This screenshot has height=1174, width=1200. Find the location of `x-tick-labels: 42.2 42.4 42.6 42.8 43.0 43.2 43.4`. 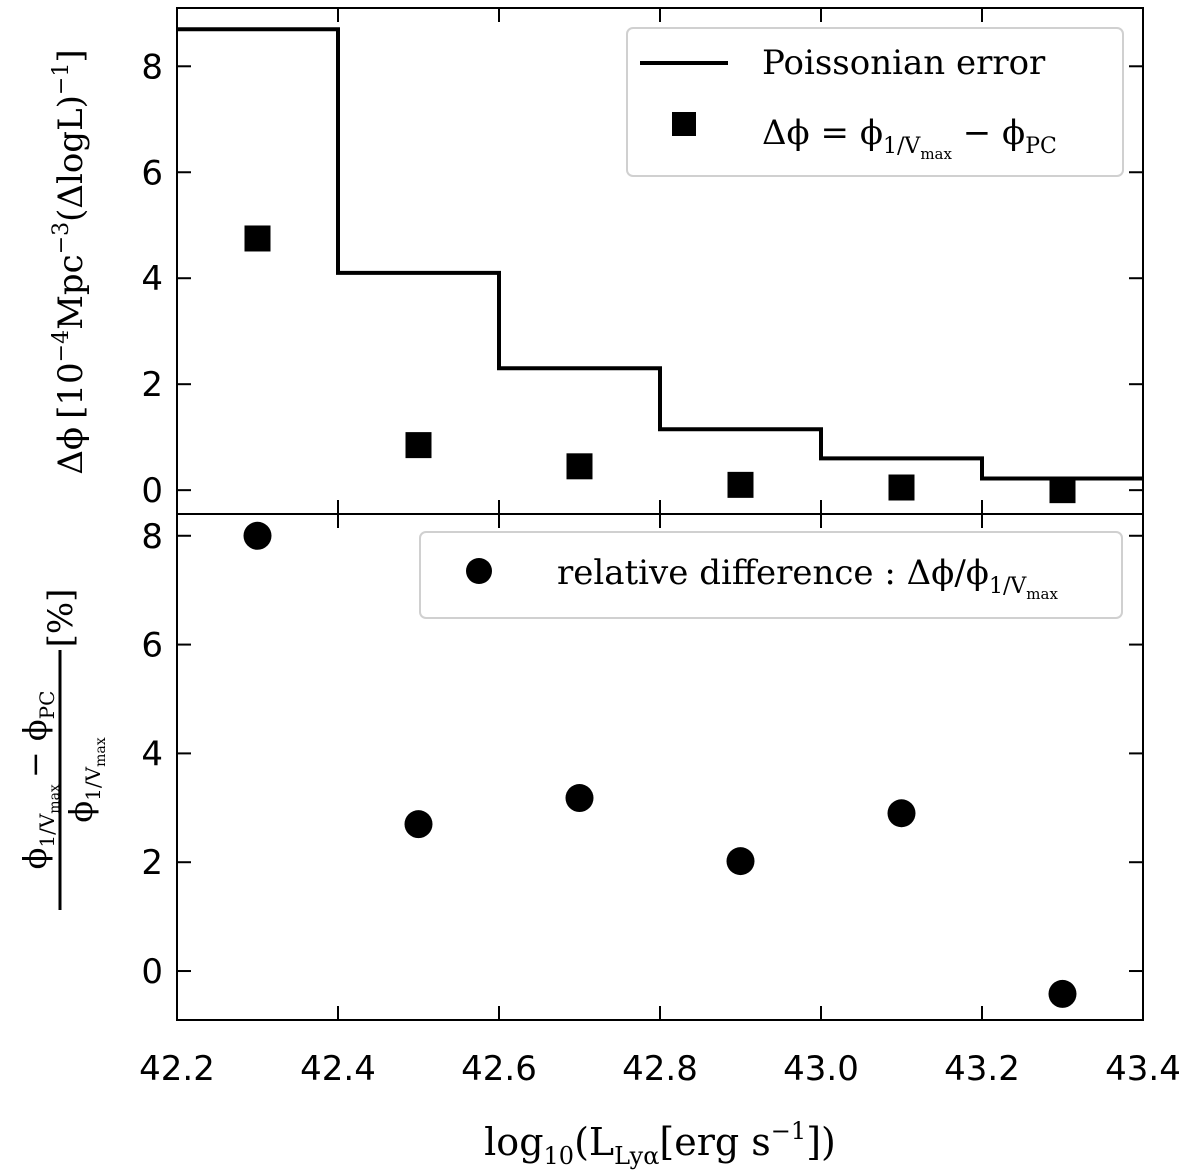

x-tick-labels: 42.2 42.4 42.6 42.8 43.0 43.2 43.4 is located at coordinates (660, 1069).